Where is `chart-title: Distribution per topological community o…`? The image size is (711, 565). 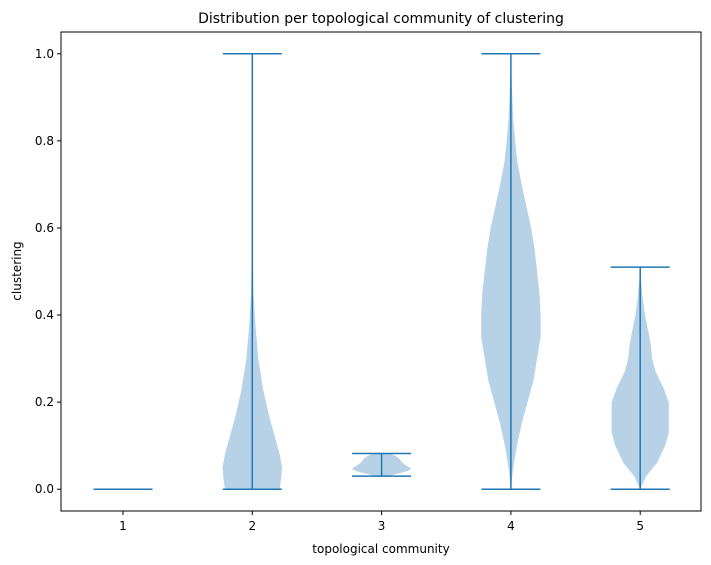
chart-title: Distribution per topological community o… is located at coordinates (381, 19).